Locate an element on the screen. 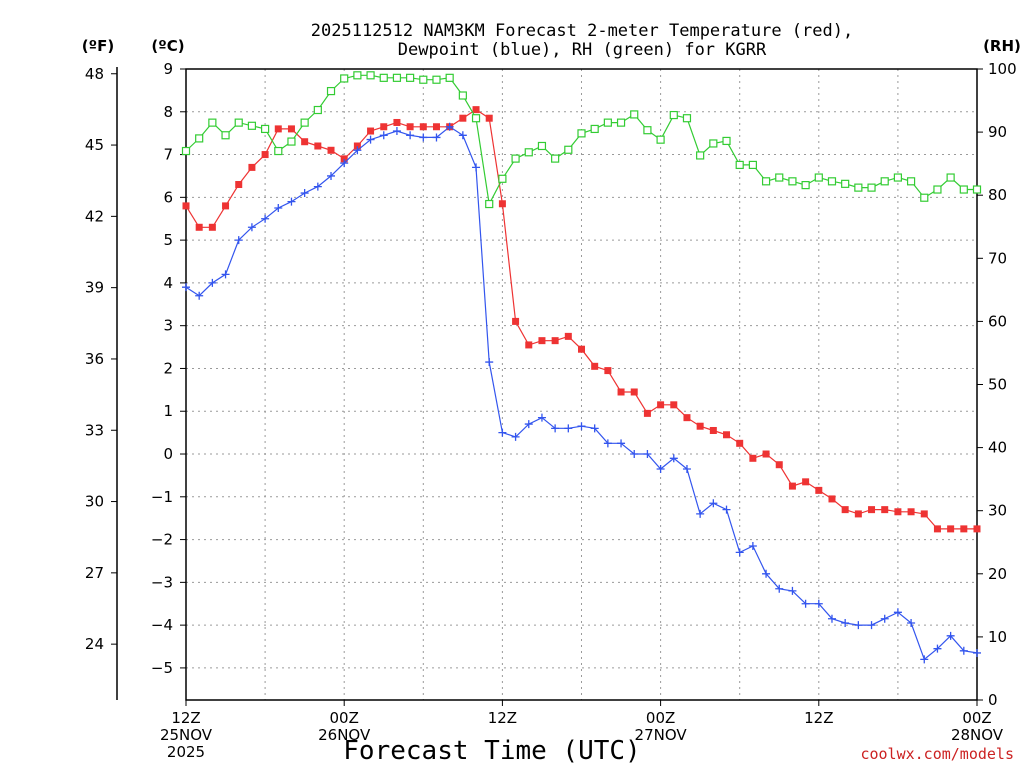 The image size is (1024, 768). rh-tick-label: 30 is located at coordinates (997, 511).